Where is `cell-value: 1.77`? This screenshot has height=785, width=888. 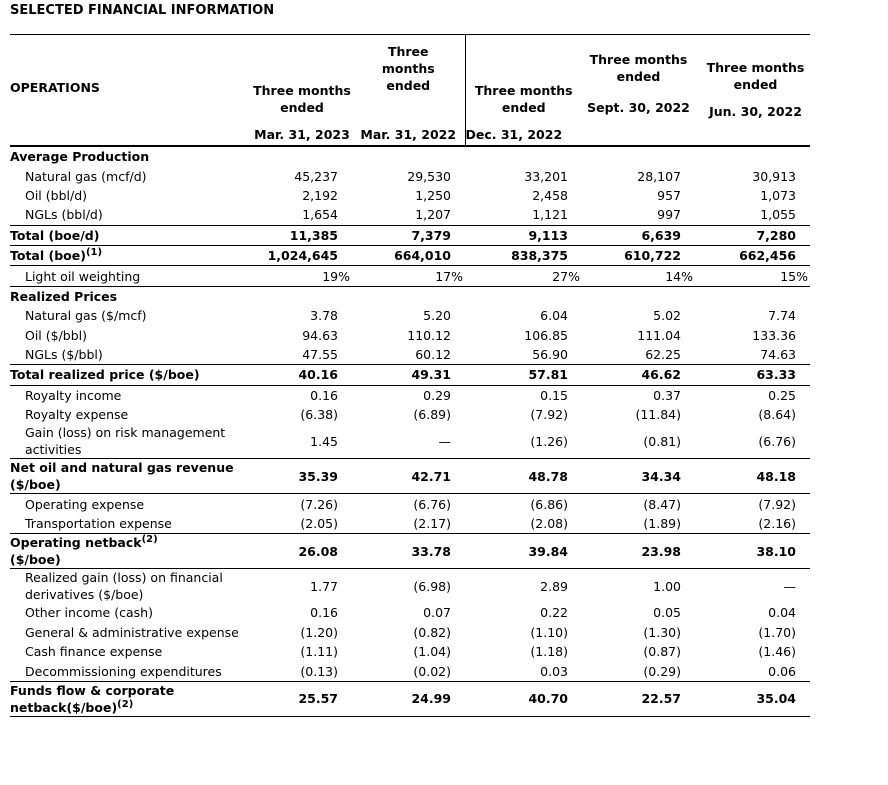
cell-value: 1.77 is located at coordinates (324, 586).